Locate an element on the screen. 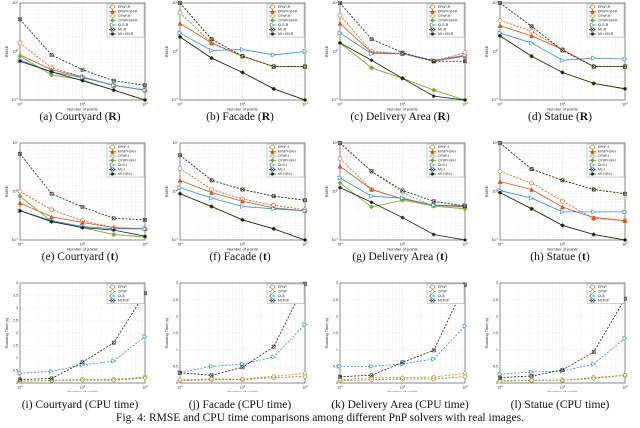 The width and height of the screenshot is (640, 428). legend-label: DLS-R is located at coordinates (443, 25).